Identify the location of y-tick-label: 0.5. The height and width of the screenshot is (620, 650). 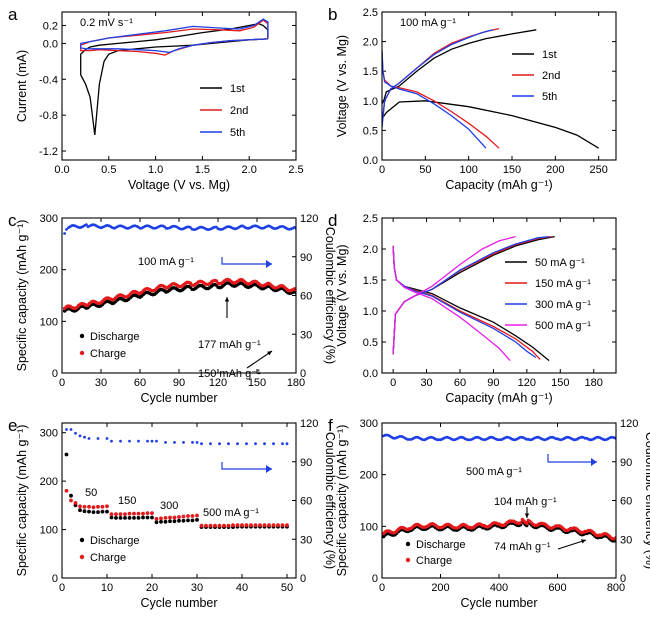
(370, 131).